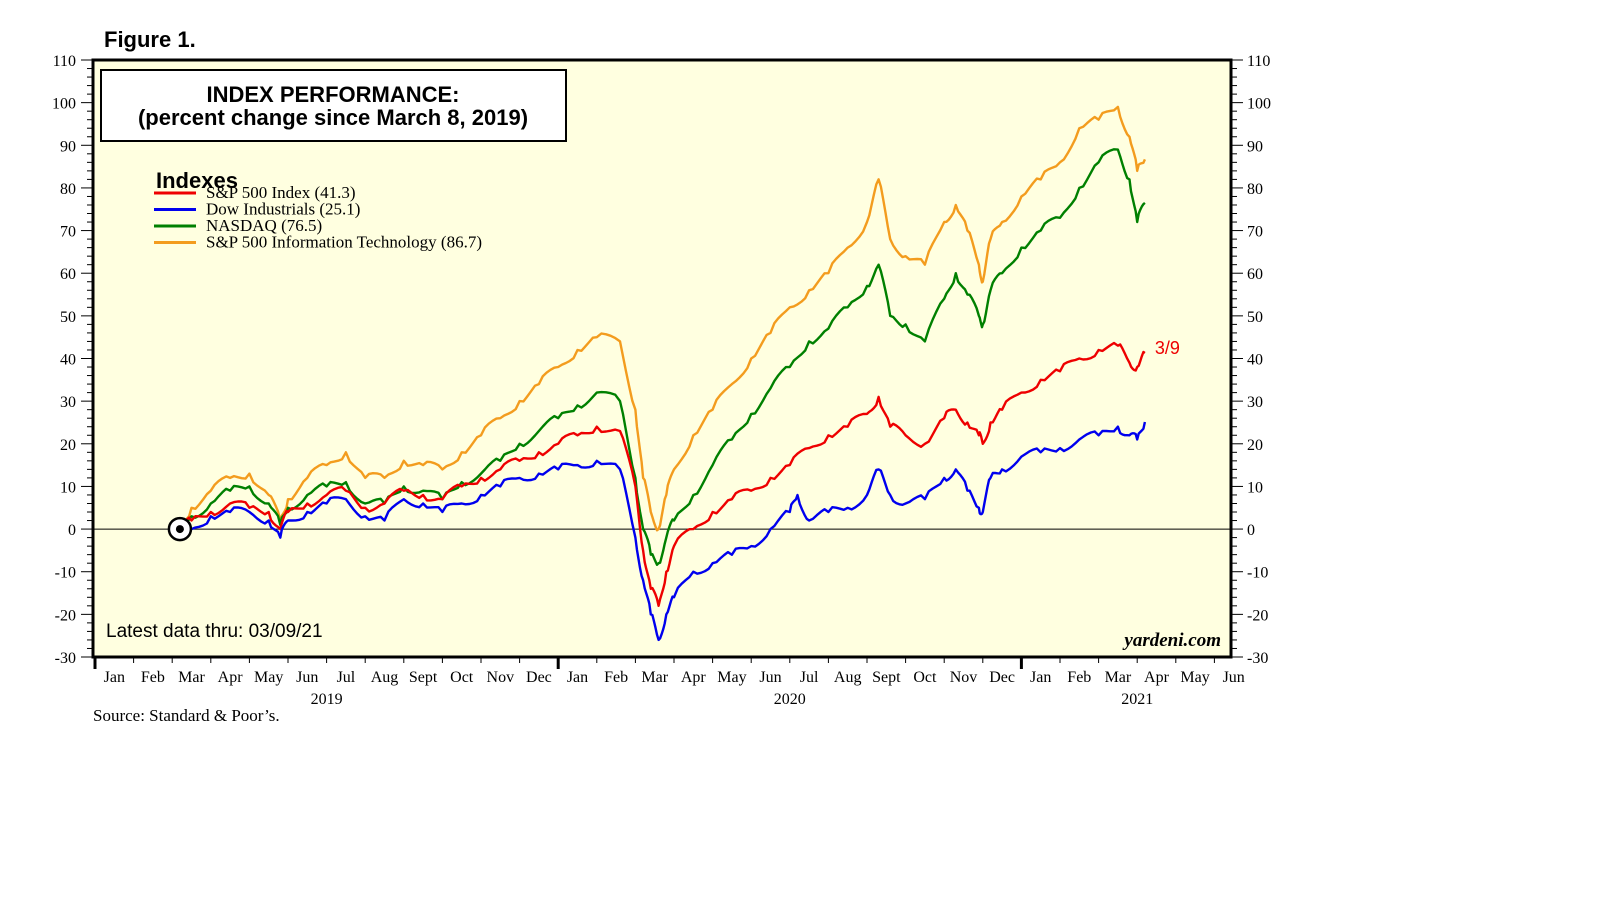  What do you see at coordinates (68, 189) in the screenshot?
I see `y-tick-label-left: 80` at bounding box center [68, 189].